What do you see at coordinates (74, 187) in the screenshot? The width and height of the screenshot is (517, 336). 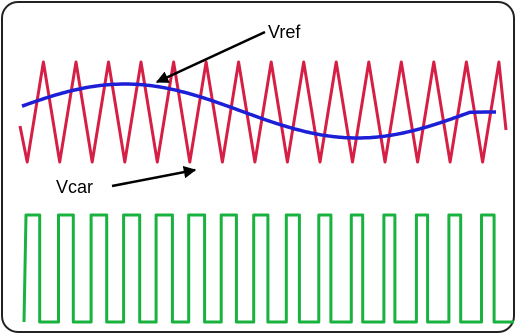 I see `vcar-label: Vcar` at bounding box center [74, 187].